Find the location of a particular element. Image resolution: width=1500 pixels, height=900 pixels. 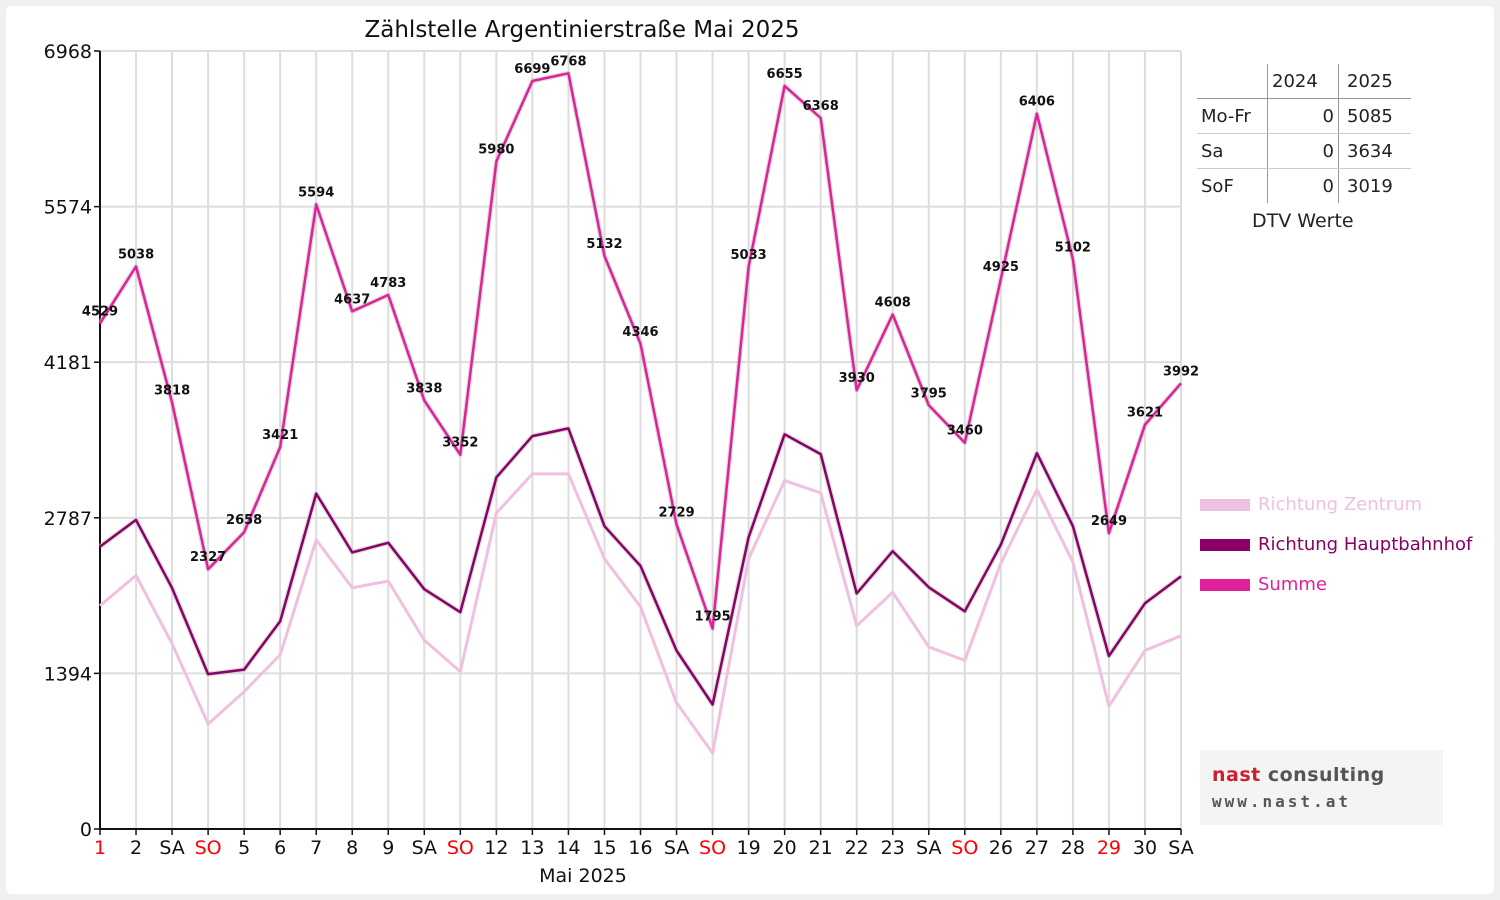

x-axis-label: Mai 2025 is located at coordinates (583, 876).